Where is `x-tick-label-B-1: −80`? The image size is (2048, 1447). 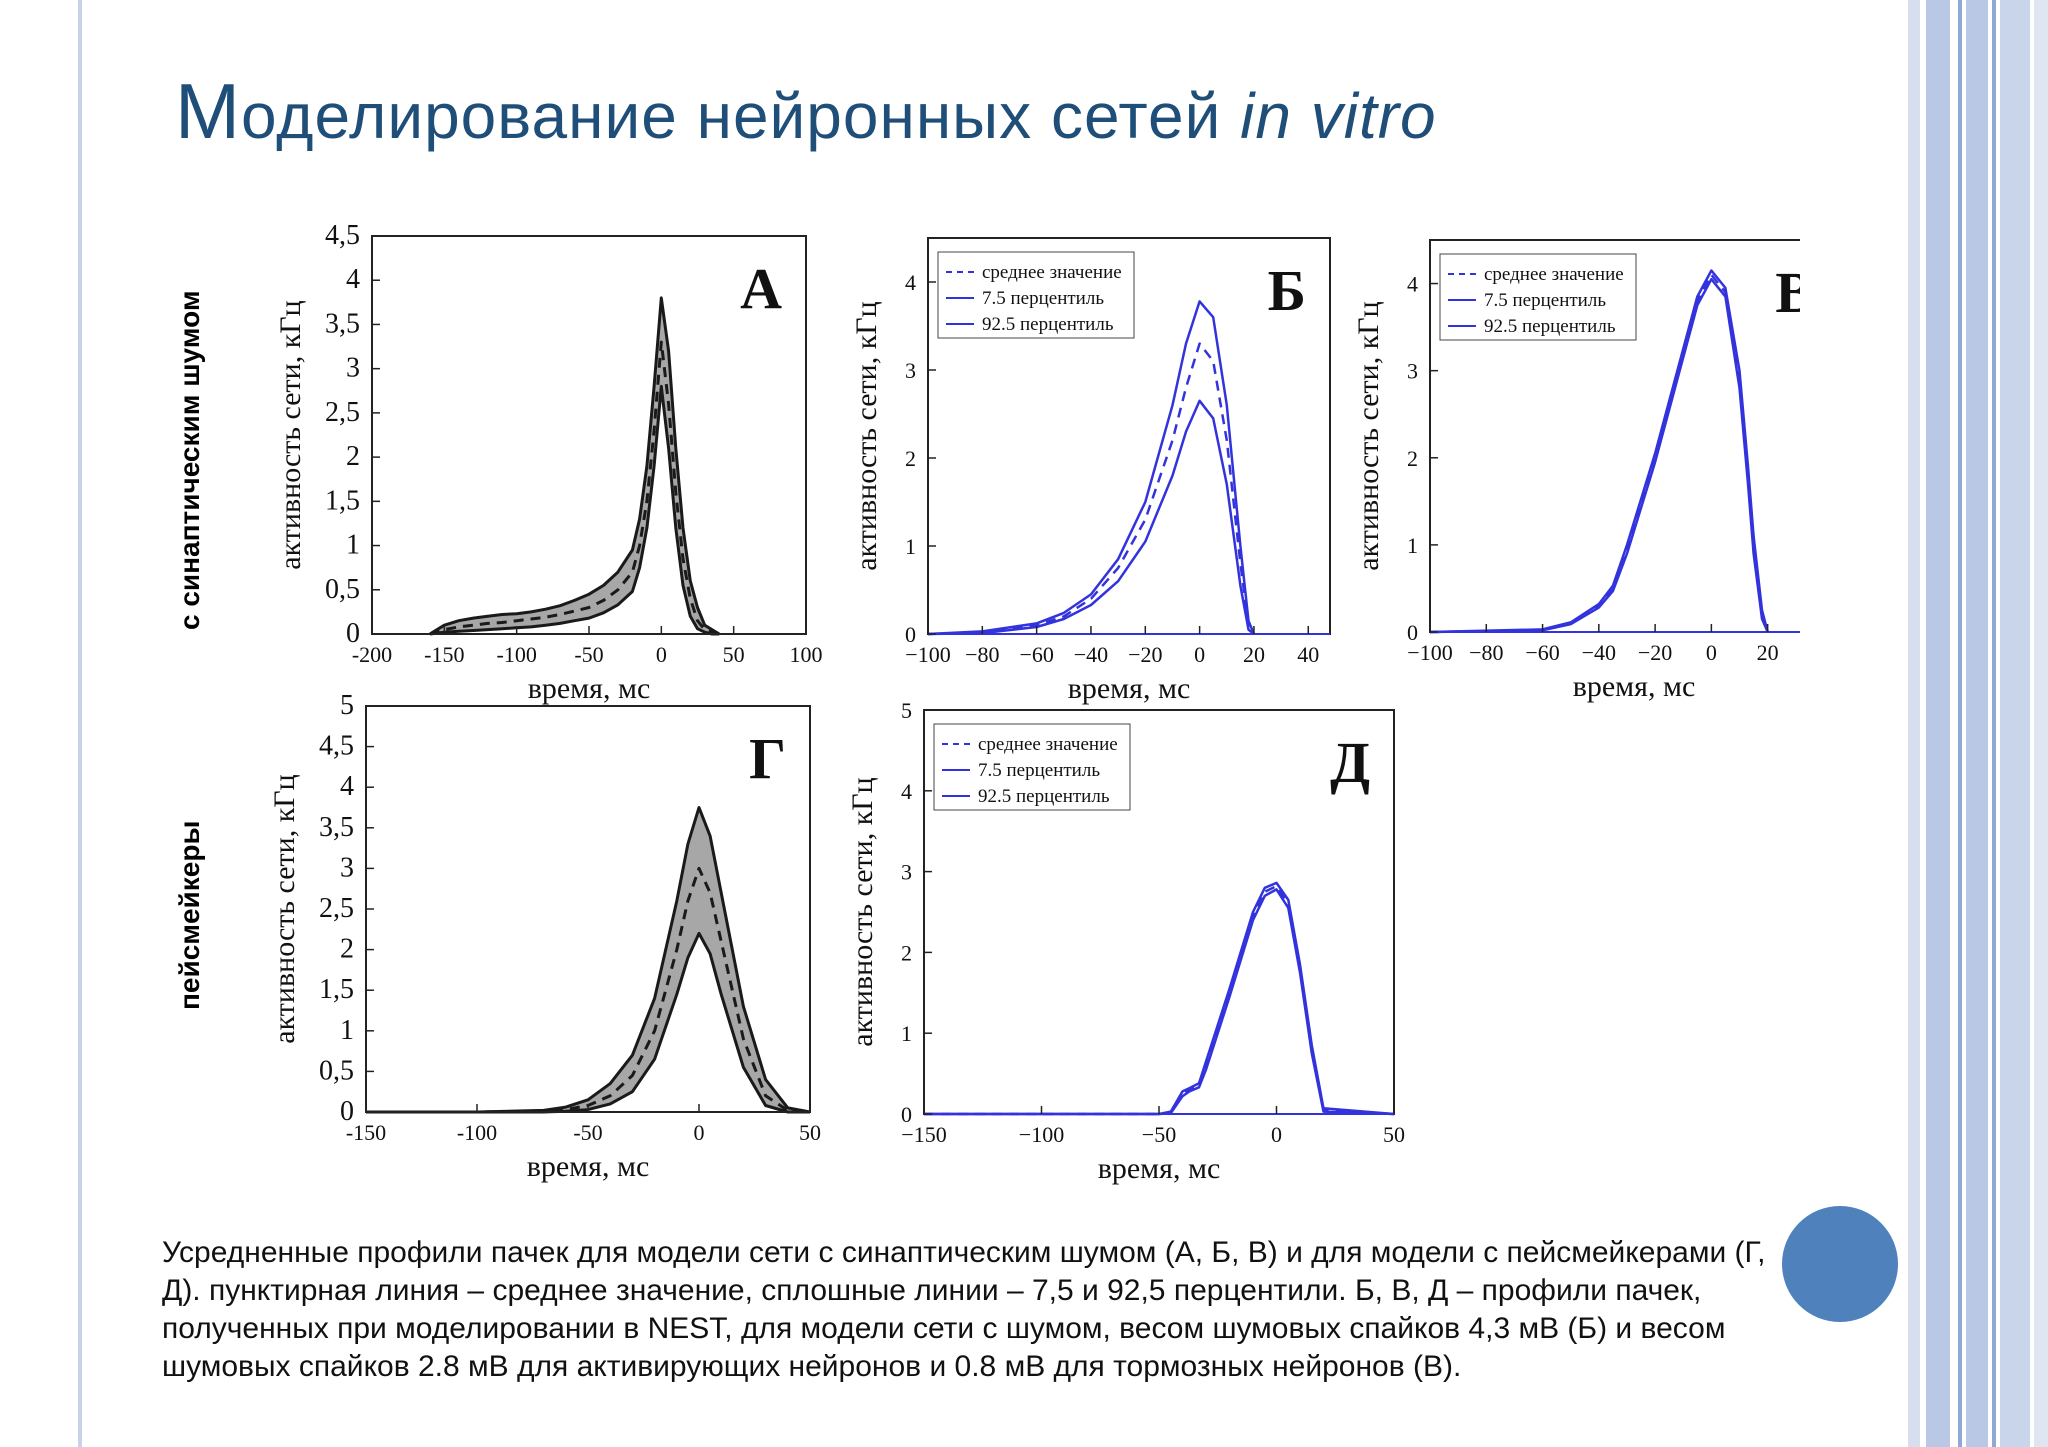 x-tick-label-B-1: −80 is located at coordinates (982, 654).